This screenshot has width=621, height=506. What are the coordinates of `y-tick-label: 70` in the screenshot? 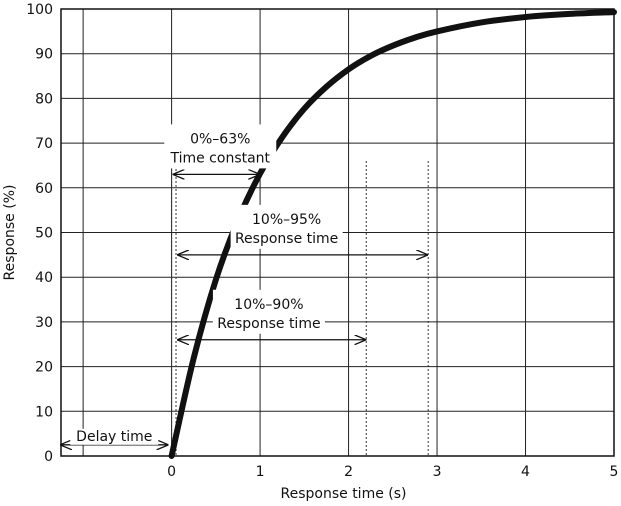 It's located at (44, 144).